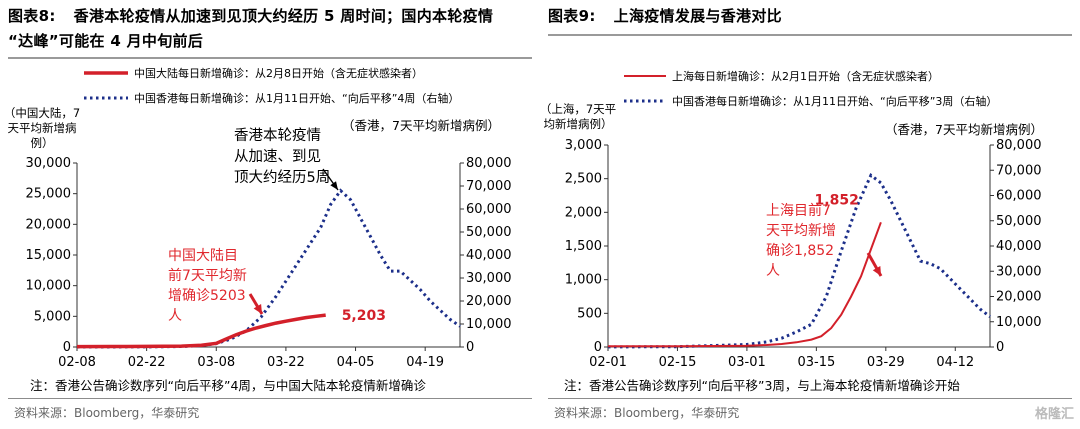 Image resolution: width=1080 pixels, height=429 pixels. Describe the element at coordinates (42, 113) in the screenshot. I see `left-axis-title: （中国大陆，7` at that location.